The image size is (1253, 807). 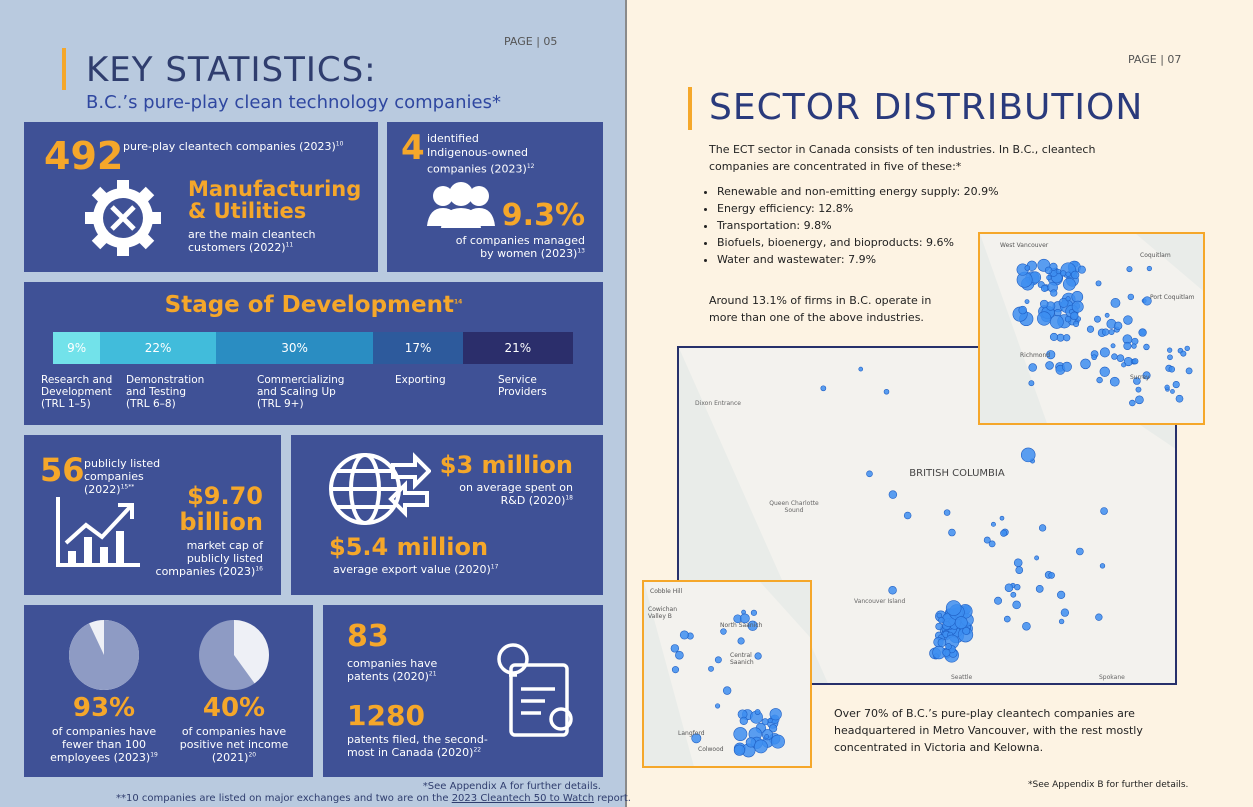 What do you see at coordinates (154, 755) in the screenshot?
I see `note: 19` at bounding box center [154, 755].